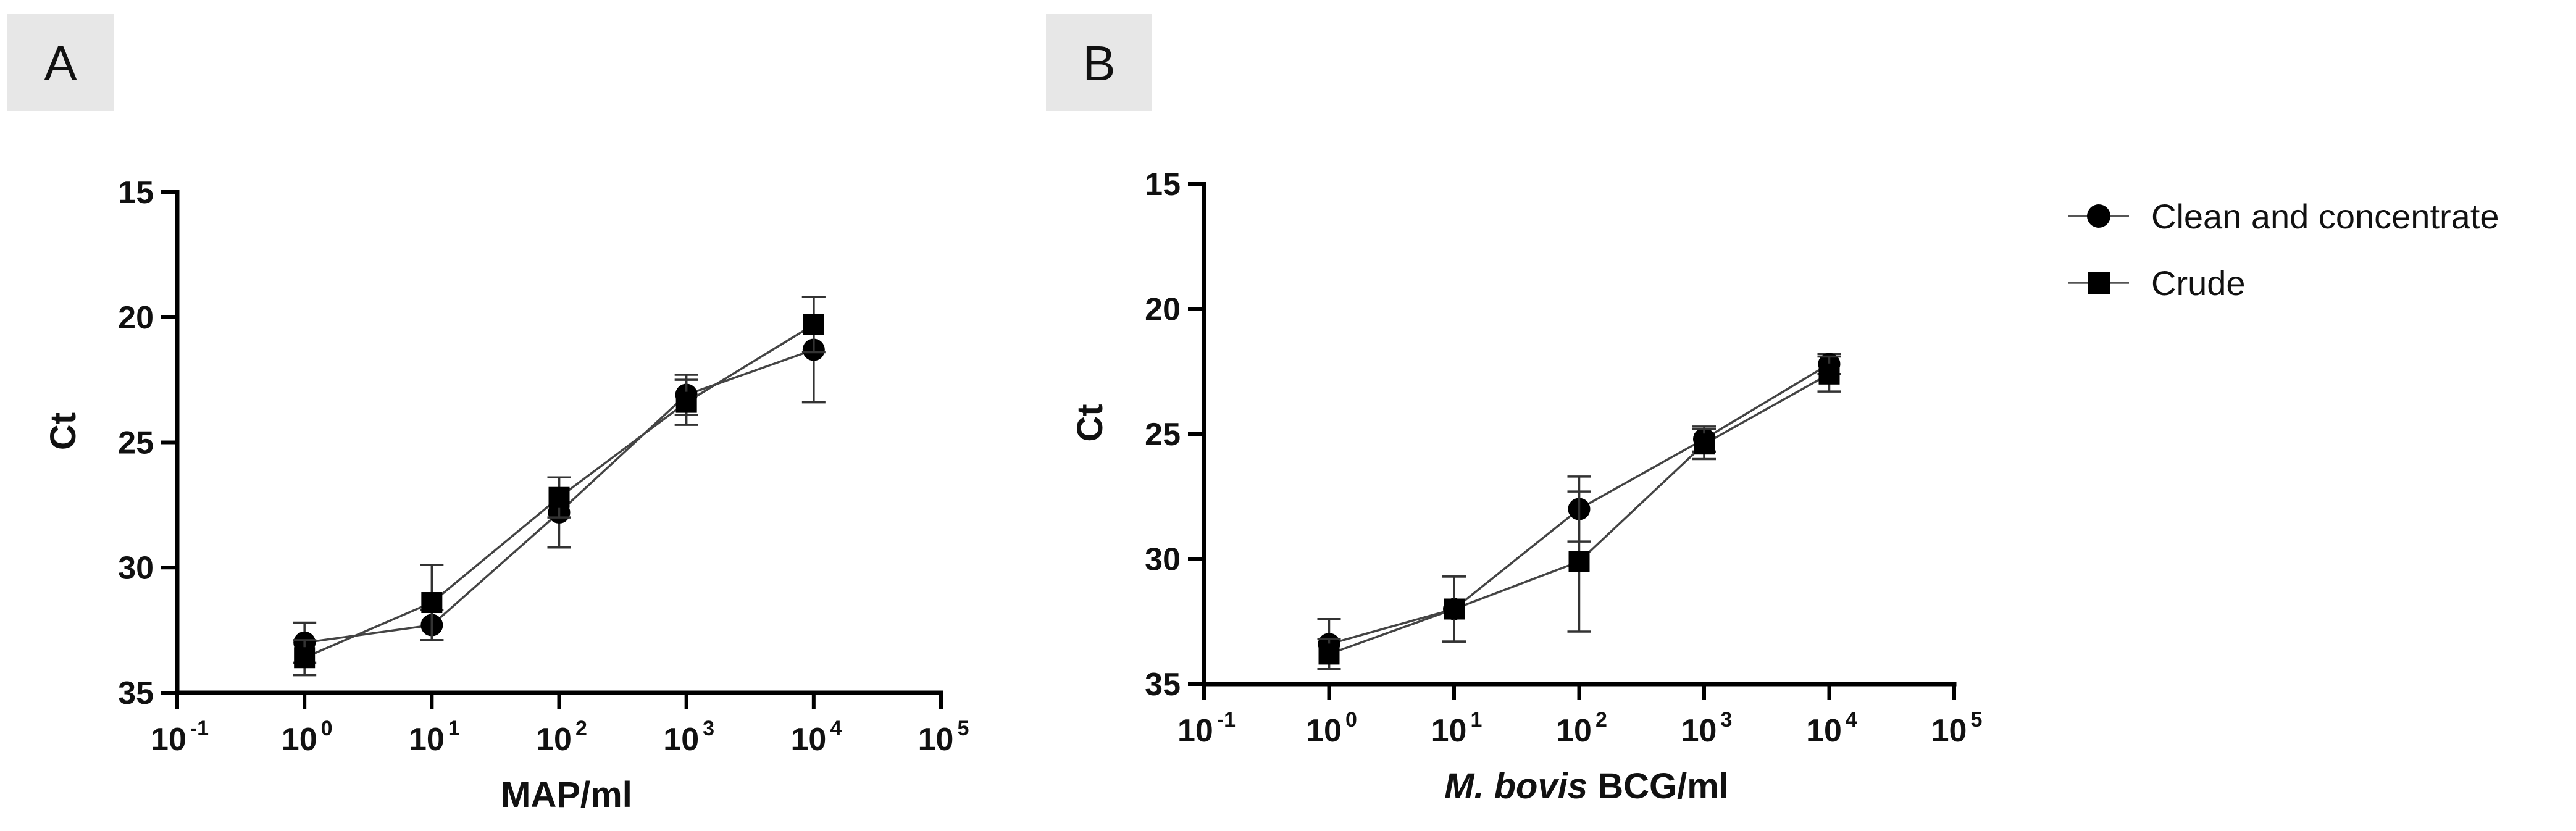 The width and height of the screenshot is (2576, 831). Describe the element at coordinates (2099, 283) in the screenshot. I see `legend-marker-square` at that location.